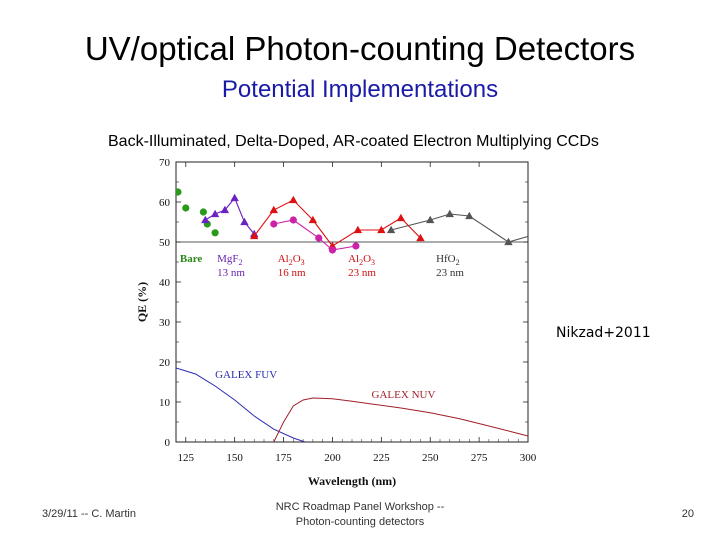 This screenshot has height=540, width=720. What do you see at coordinates (381, 458) in the screenshot?
I see `x-tick-label: 225` at bounding box center [381, 458].